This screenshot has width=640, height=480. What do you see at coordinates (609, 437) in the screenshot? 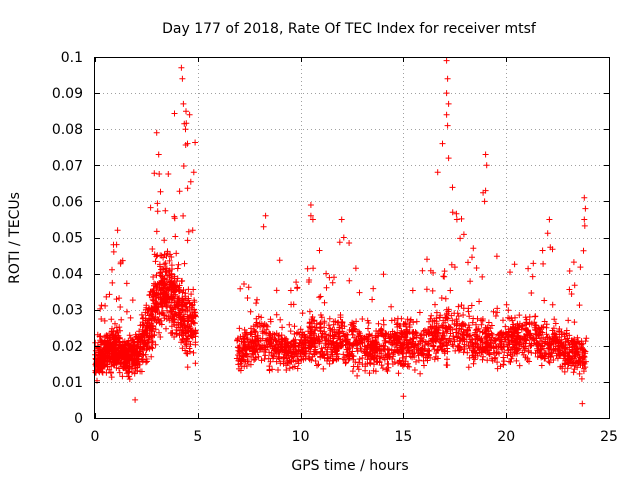
I see `x-tick-label: 25` at bounding box center [609, 437].